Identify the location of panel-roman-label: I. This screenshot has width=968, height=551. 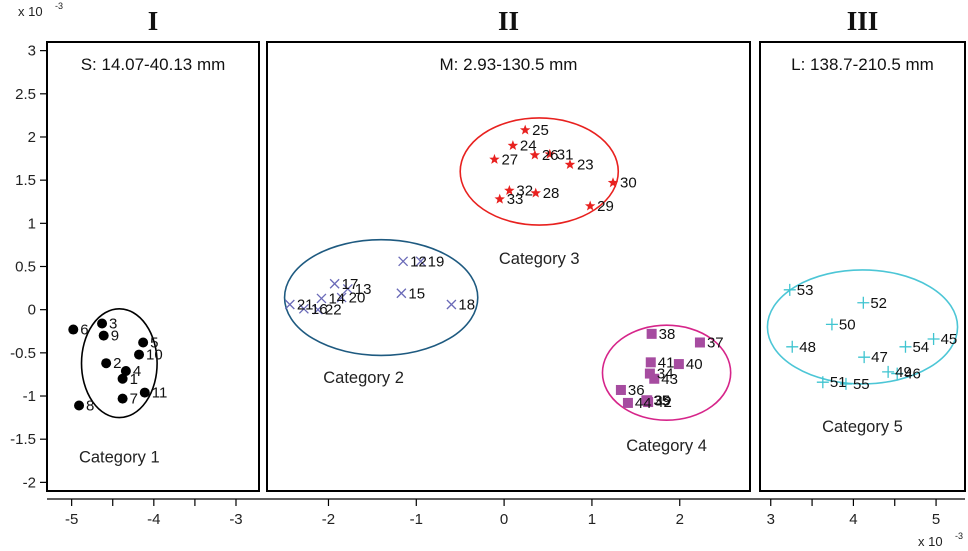
(153, 21).